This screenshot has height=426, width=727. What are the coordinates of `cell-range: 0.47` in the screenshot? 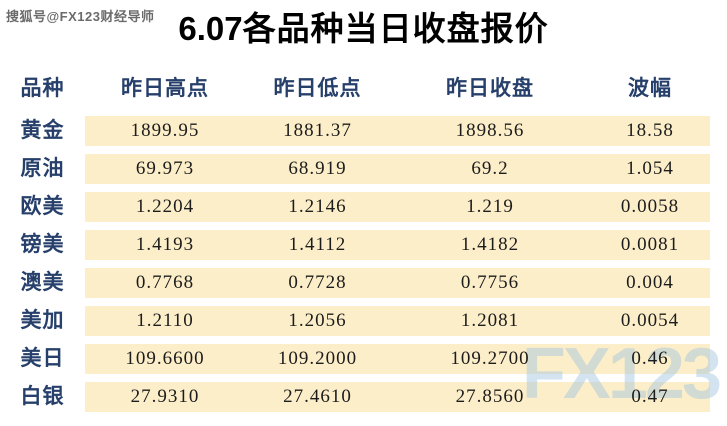 It's located at (650, 396).